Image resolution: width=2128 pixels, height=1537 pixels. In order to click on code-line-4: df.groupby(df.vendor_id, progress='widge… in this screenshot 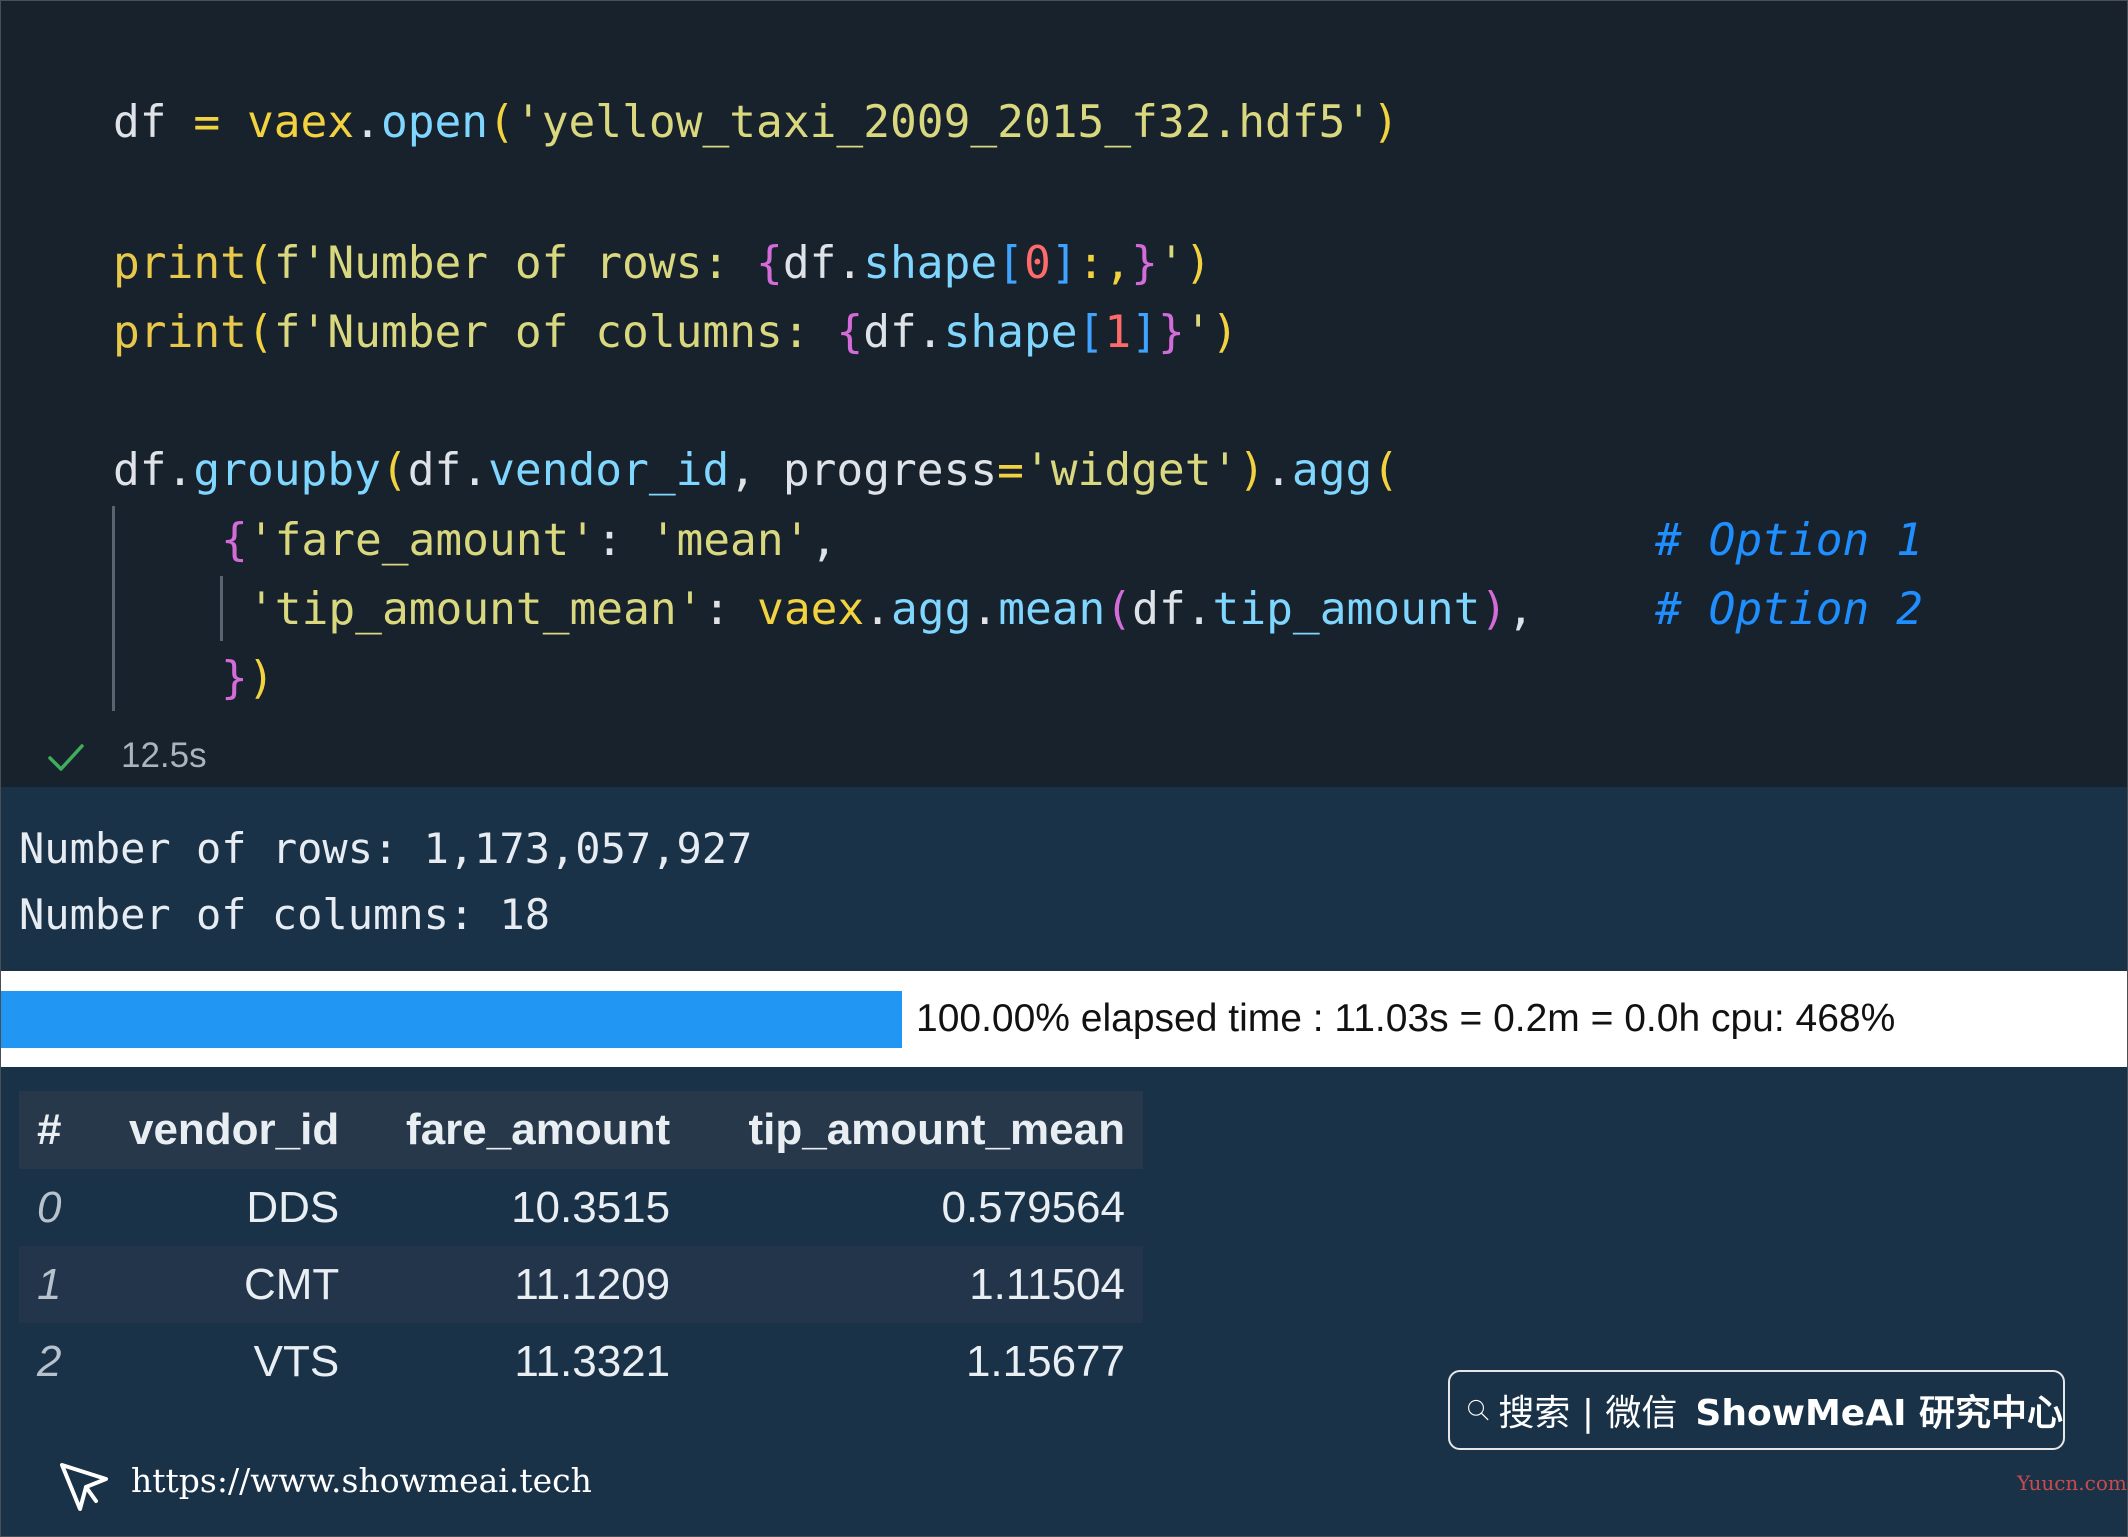, I will do `click(756, 470)`.